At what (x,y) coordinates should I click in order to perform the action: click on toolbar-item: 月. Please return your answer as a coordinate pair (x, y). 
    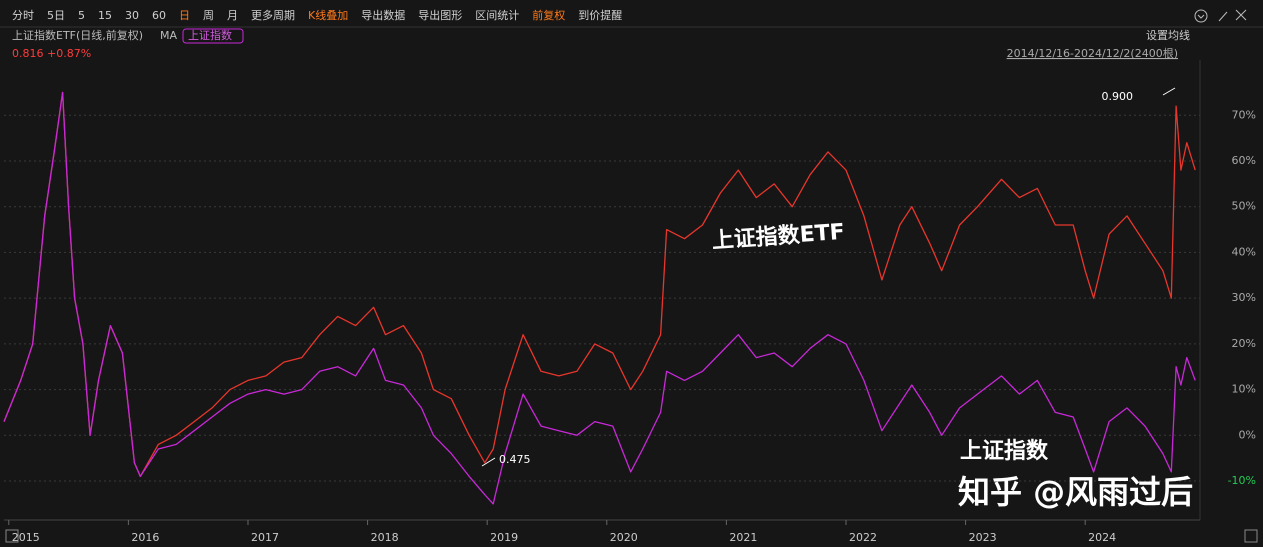
    Looking at the image, I should click on (232, 15).